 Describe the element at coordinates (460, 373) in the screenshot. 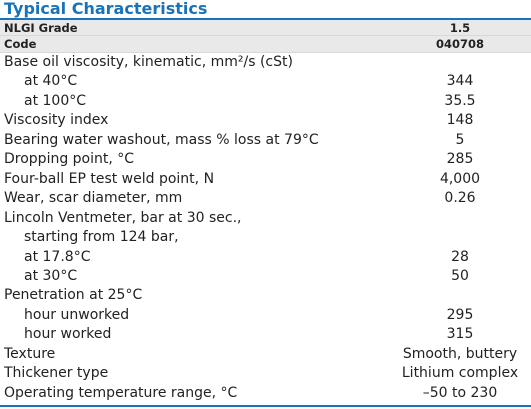

I see `row-value: Lithium complex` at that location.